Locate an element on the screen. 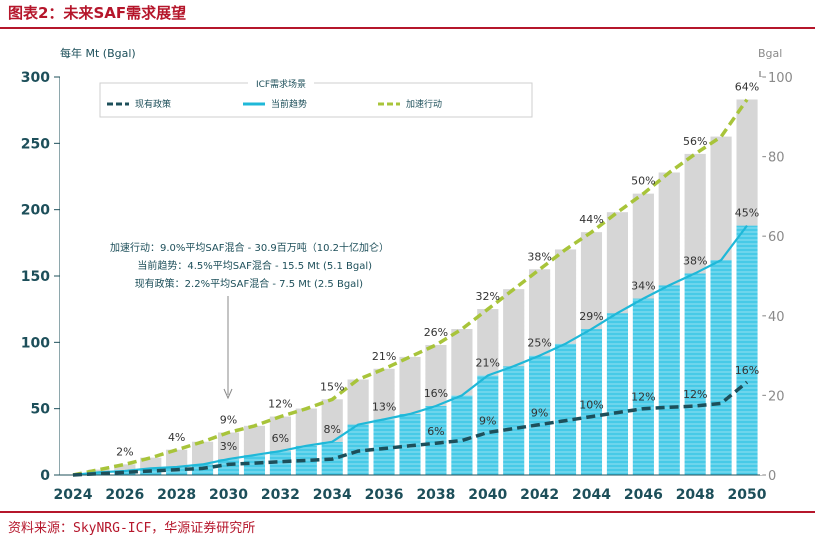  annotation-line: 当前趋势：4.5%平均SAF混合 - 15.5 Mt (5.1 Bgal) is located at coordinates (254, 265).